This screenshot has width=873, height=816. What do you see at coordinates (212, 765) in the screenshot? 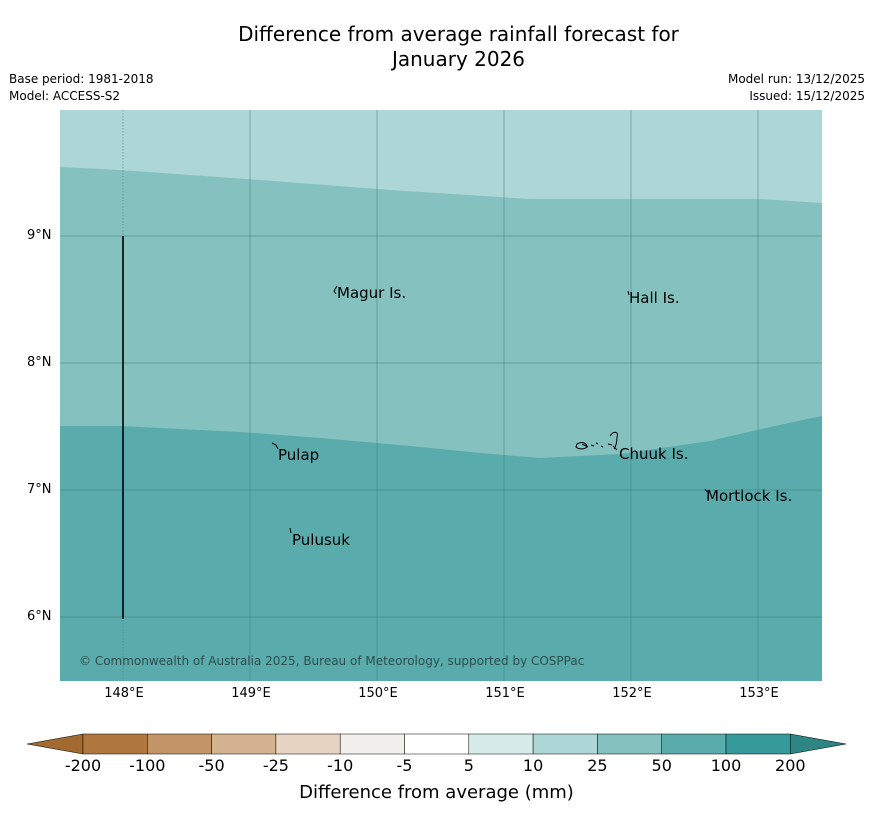
I see `cb-label-3: -50` at bounding box center [212, 765].